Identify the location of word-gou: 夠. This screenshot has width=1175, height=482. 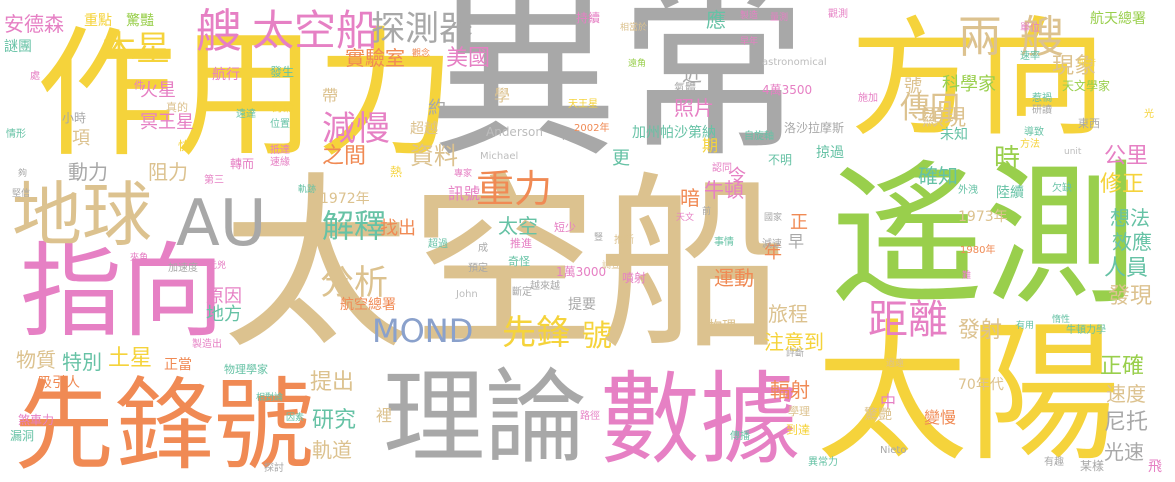
(23, 174).